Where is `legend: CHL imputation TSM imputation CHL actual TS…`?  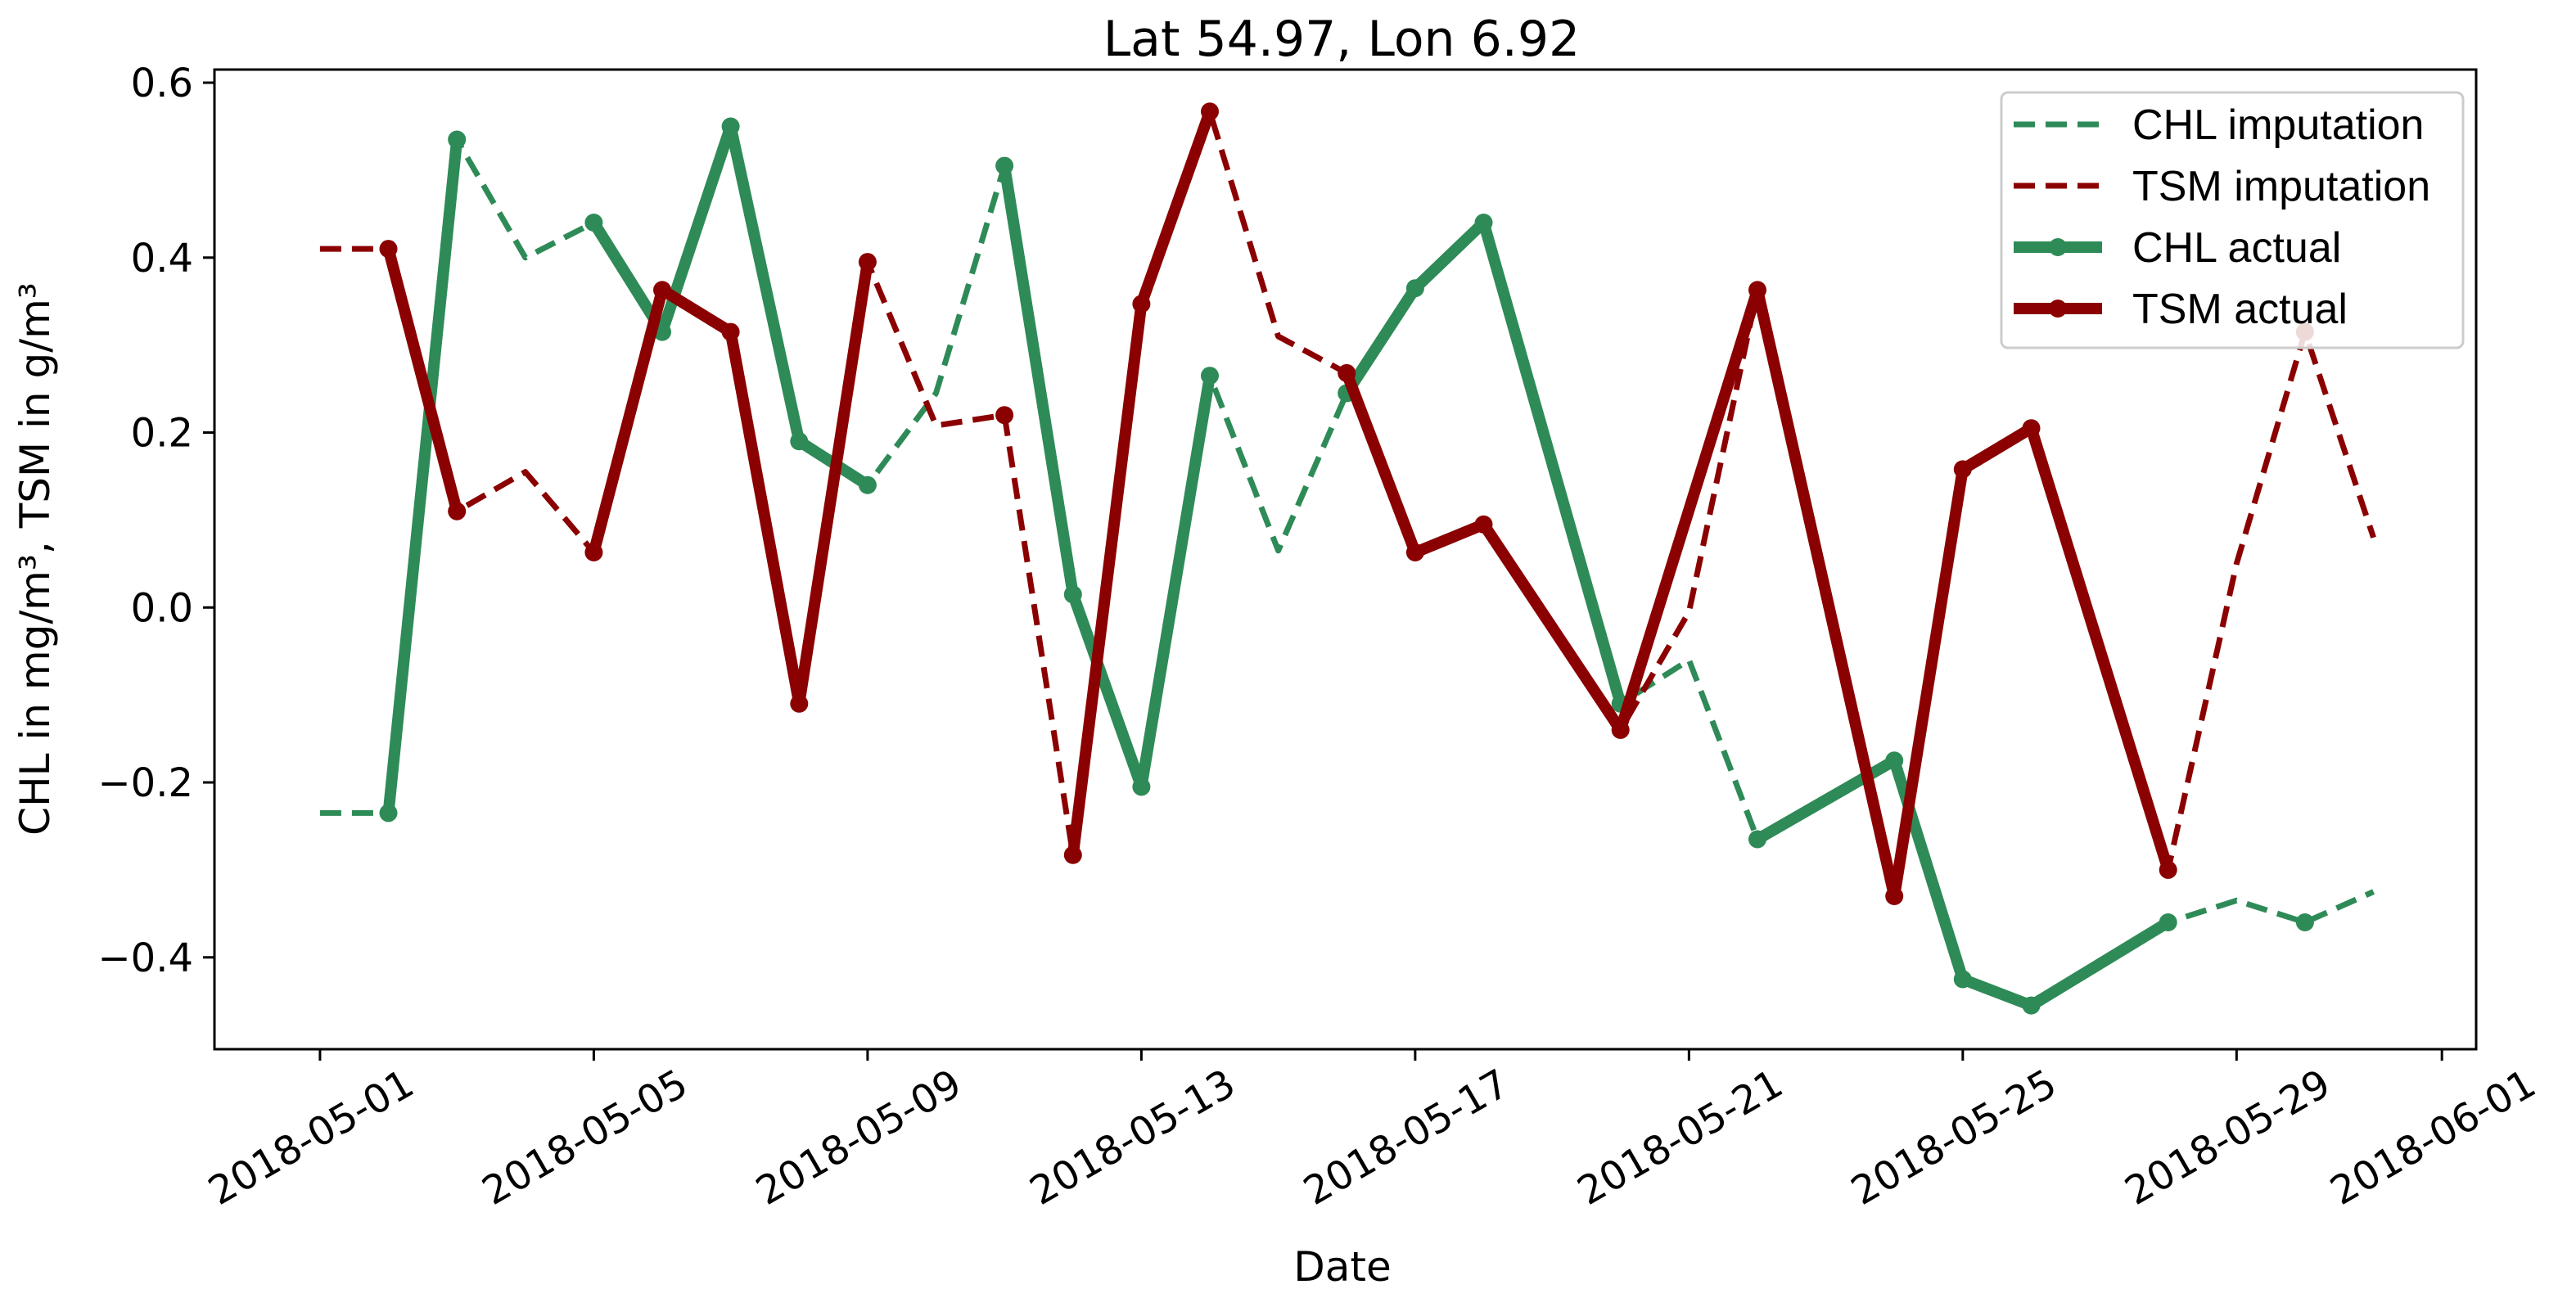 legend: CHL imputation TSM imputation CHL actual TS… is located at coordinates (2232, 220).